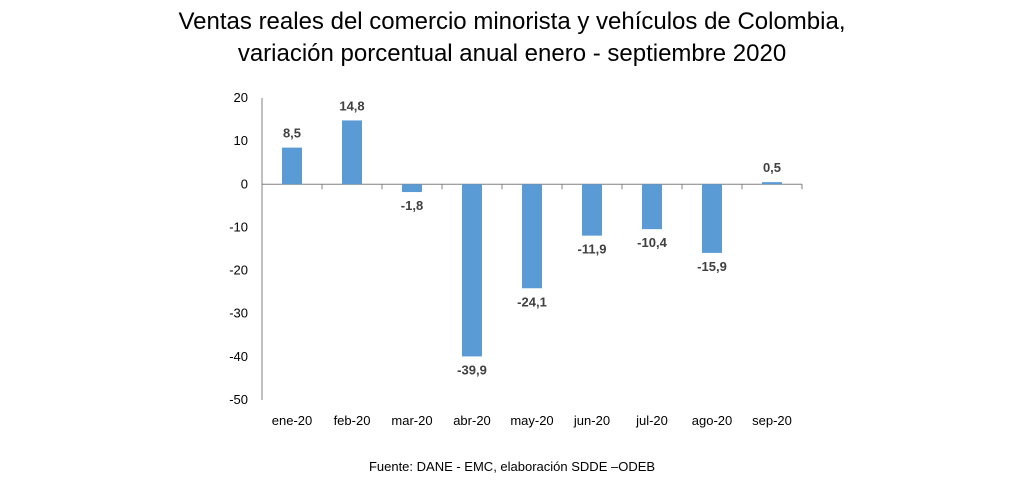 The height and width of the screenshot is (493, 1024). What do you see at coordinates (651, 420) in the screenshot?
I see `x-tick-label: jul-20` at bounding box center [651, 420].